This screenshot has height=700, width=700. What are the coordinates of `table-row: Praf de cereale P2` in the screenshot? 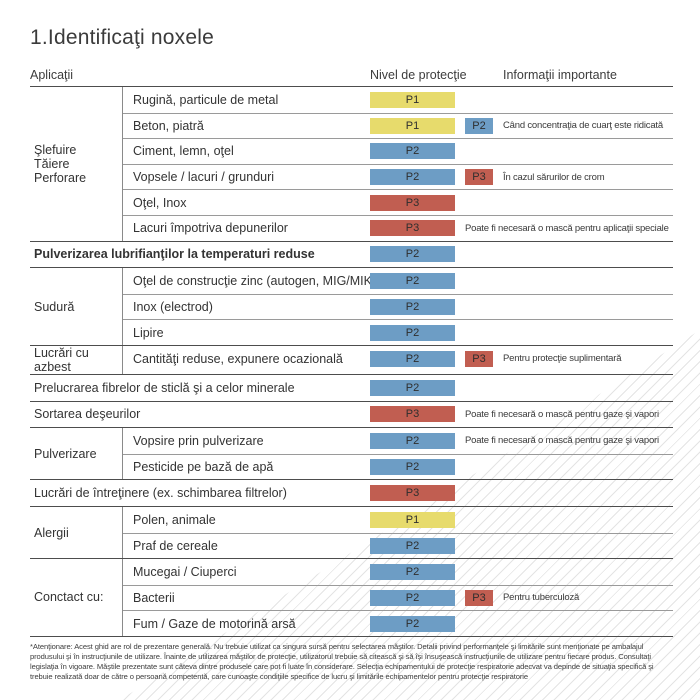 It's located at (398, 545).